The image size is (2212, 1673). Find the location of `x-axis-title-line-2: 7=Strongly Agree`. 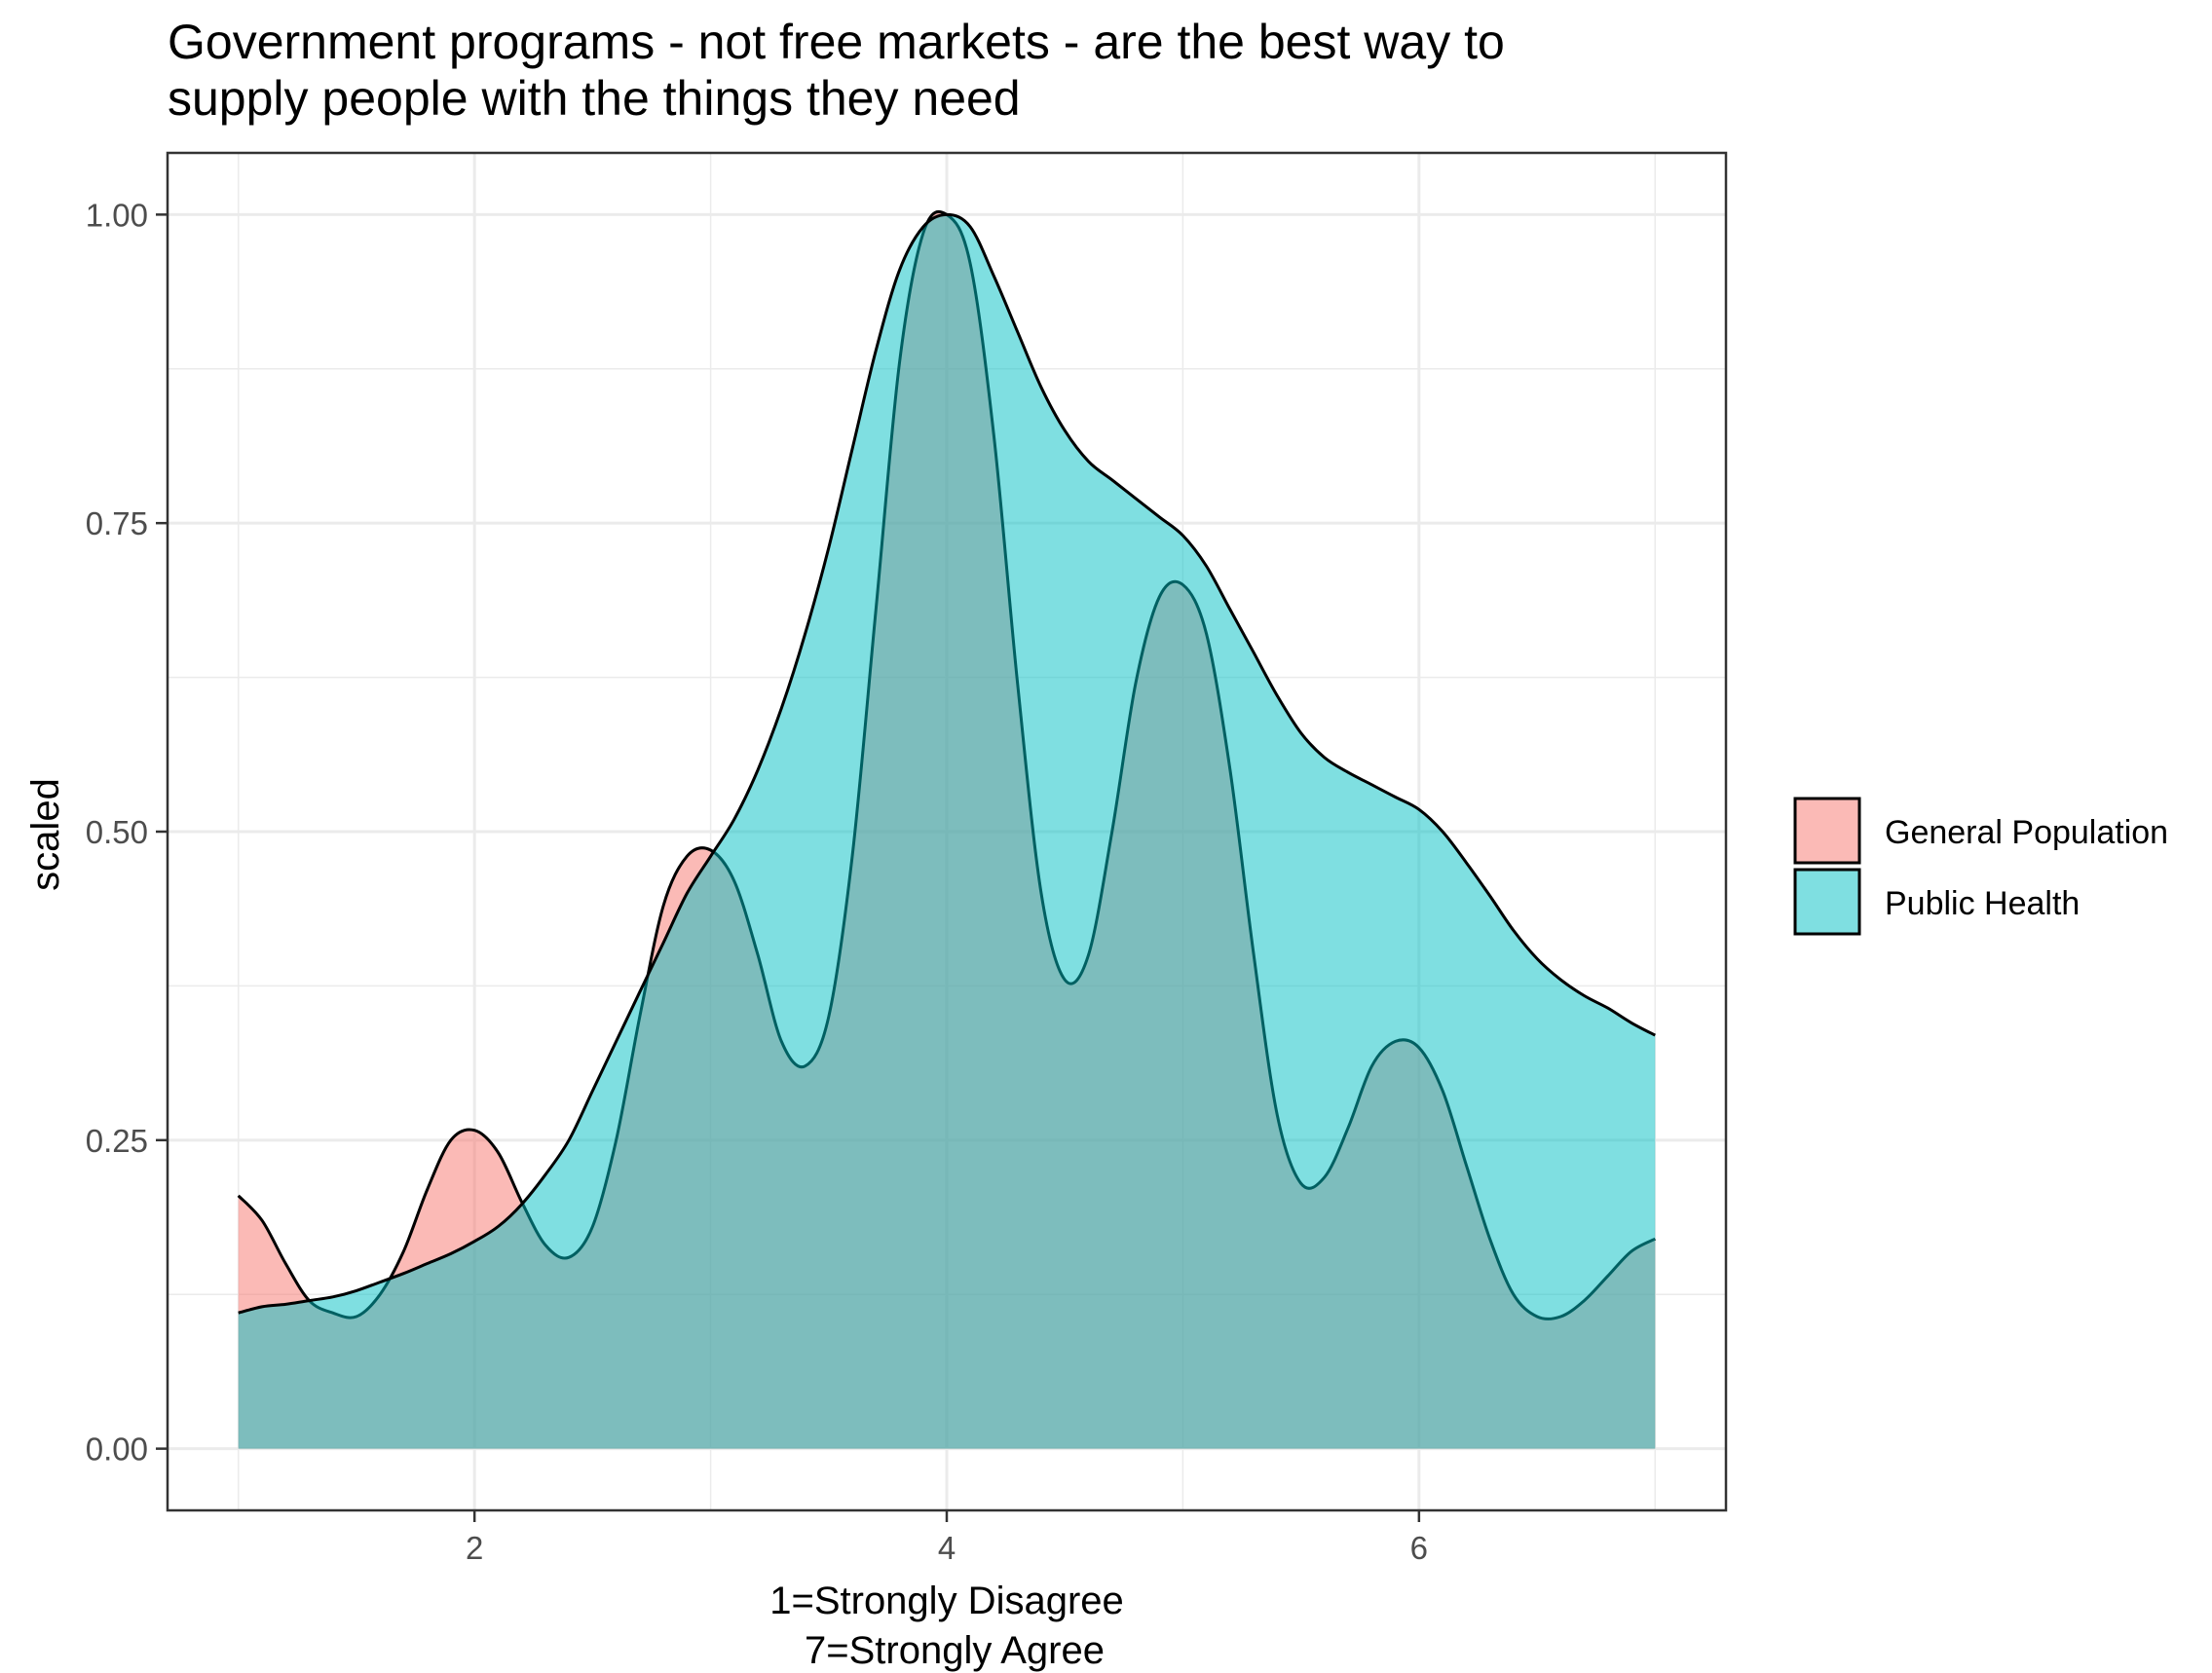

x-axis-title-line-2: 7=Strongly Agree is located at coordinates (955, 1651).